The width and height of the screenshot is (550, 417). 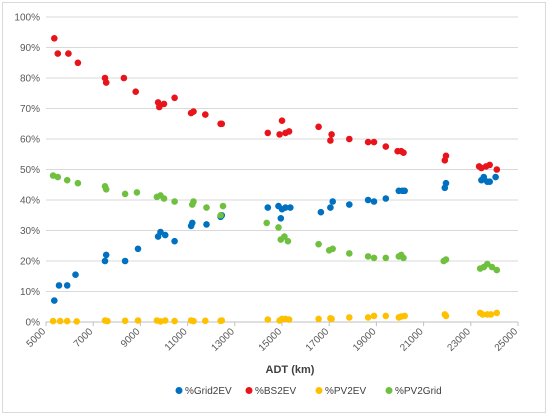 I want to click on y-tick-label: 40%, so click(x=30, y=201).